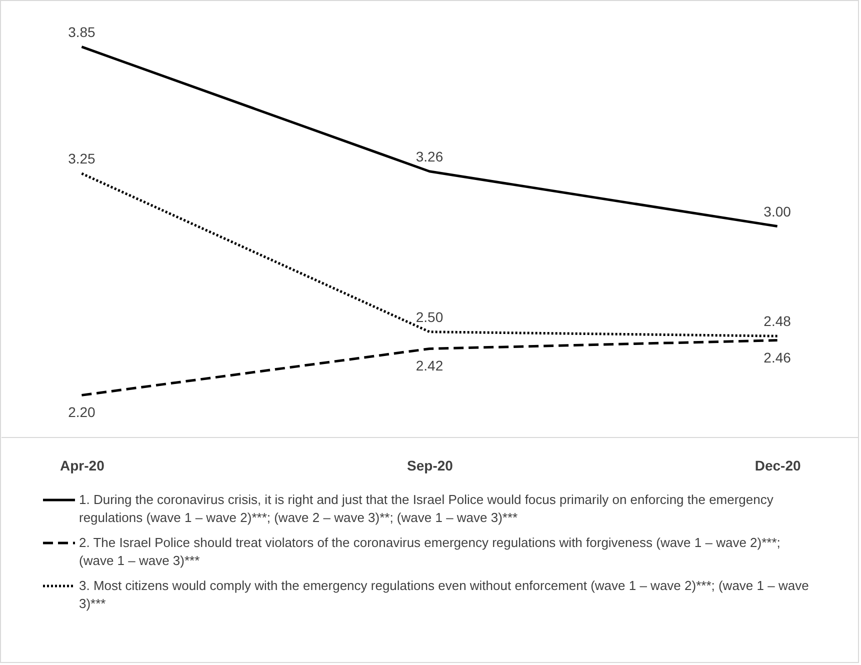 Image resolution: width=861 pixels, height=665 pixels. Describe the element at coordinates (82, 466) in the screenshot. I see `x-tick-label: Apr-20` at that location.